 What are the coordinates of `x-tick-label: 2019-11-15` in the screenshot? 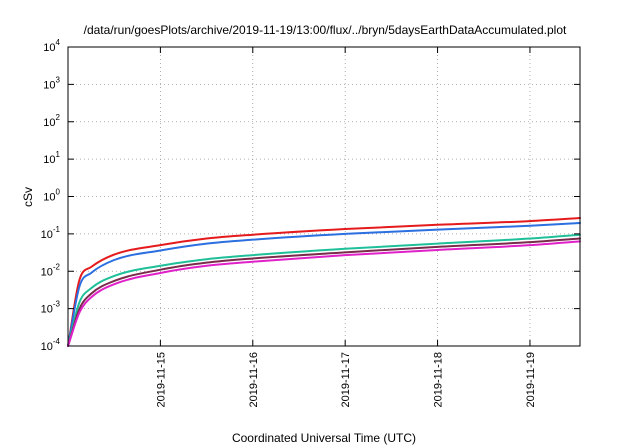 It's located at (161, 379).